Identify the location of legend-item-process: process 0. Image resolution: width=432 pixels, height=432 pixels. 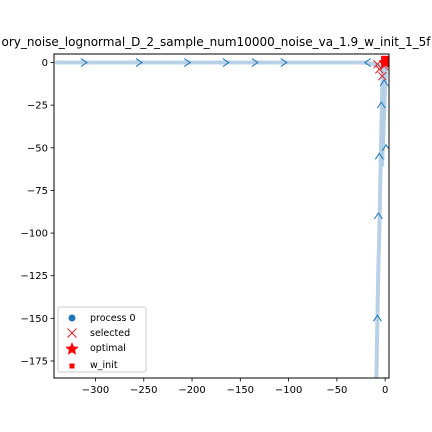
(102, 318).